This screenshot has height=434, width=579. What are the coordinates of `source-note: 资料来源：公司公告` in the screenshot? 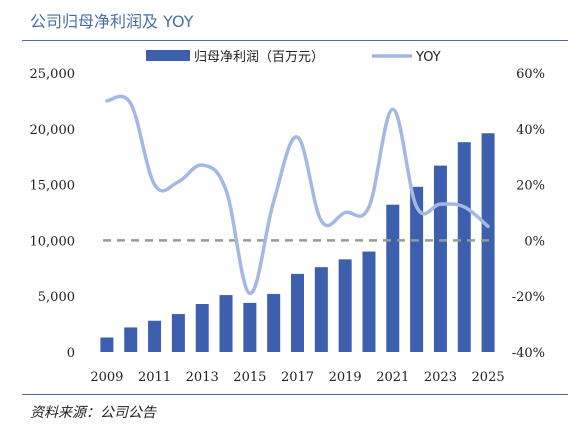 It's located at (93, 413).